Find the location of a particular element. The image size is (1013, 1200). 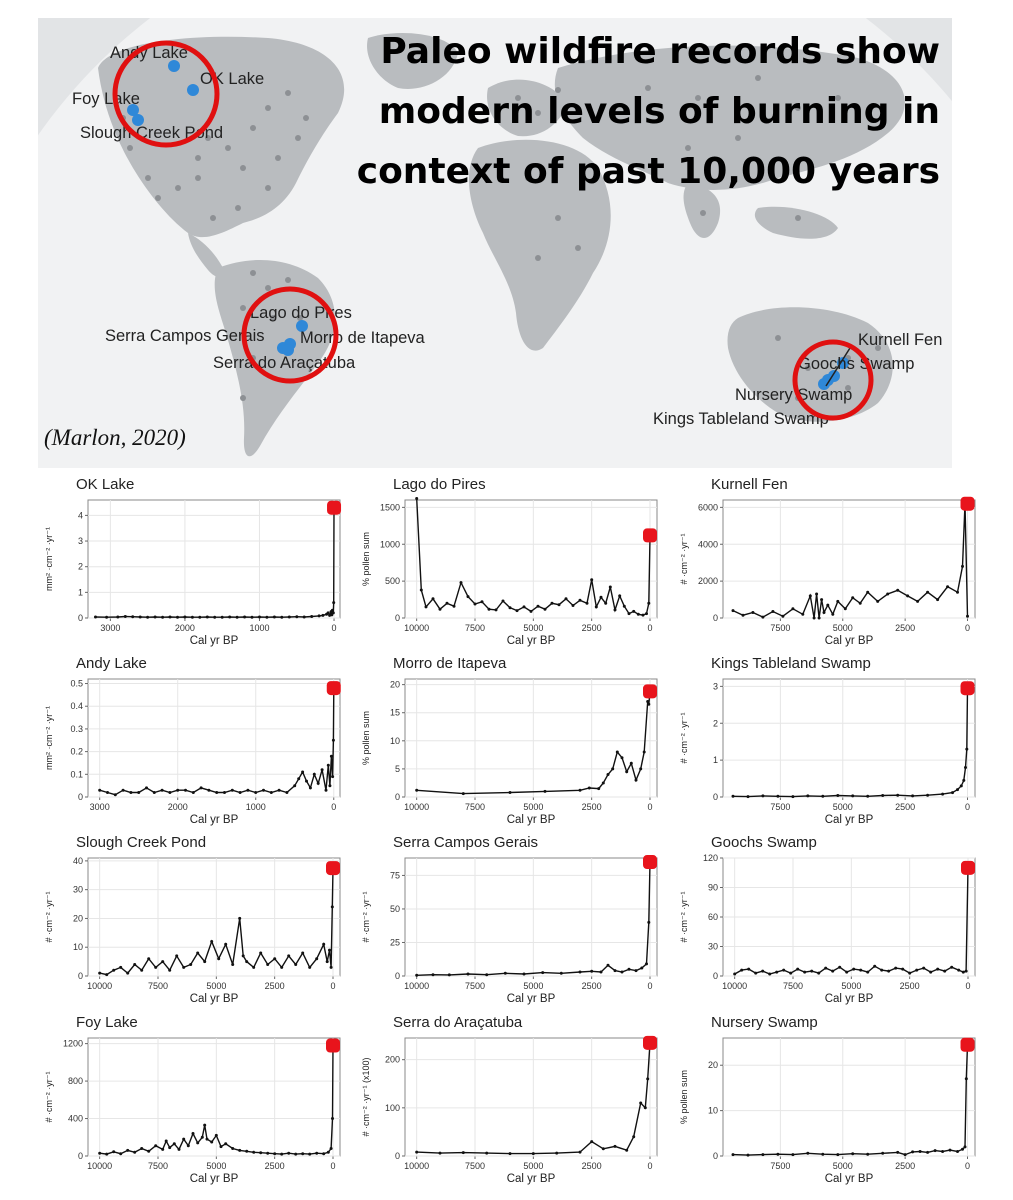

site-label: Serra Campos Gerais is located at coordinates (185, 336).